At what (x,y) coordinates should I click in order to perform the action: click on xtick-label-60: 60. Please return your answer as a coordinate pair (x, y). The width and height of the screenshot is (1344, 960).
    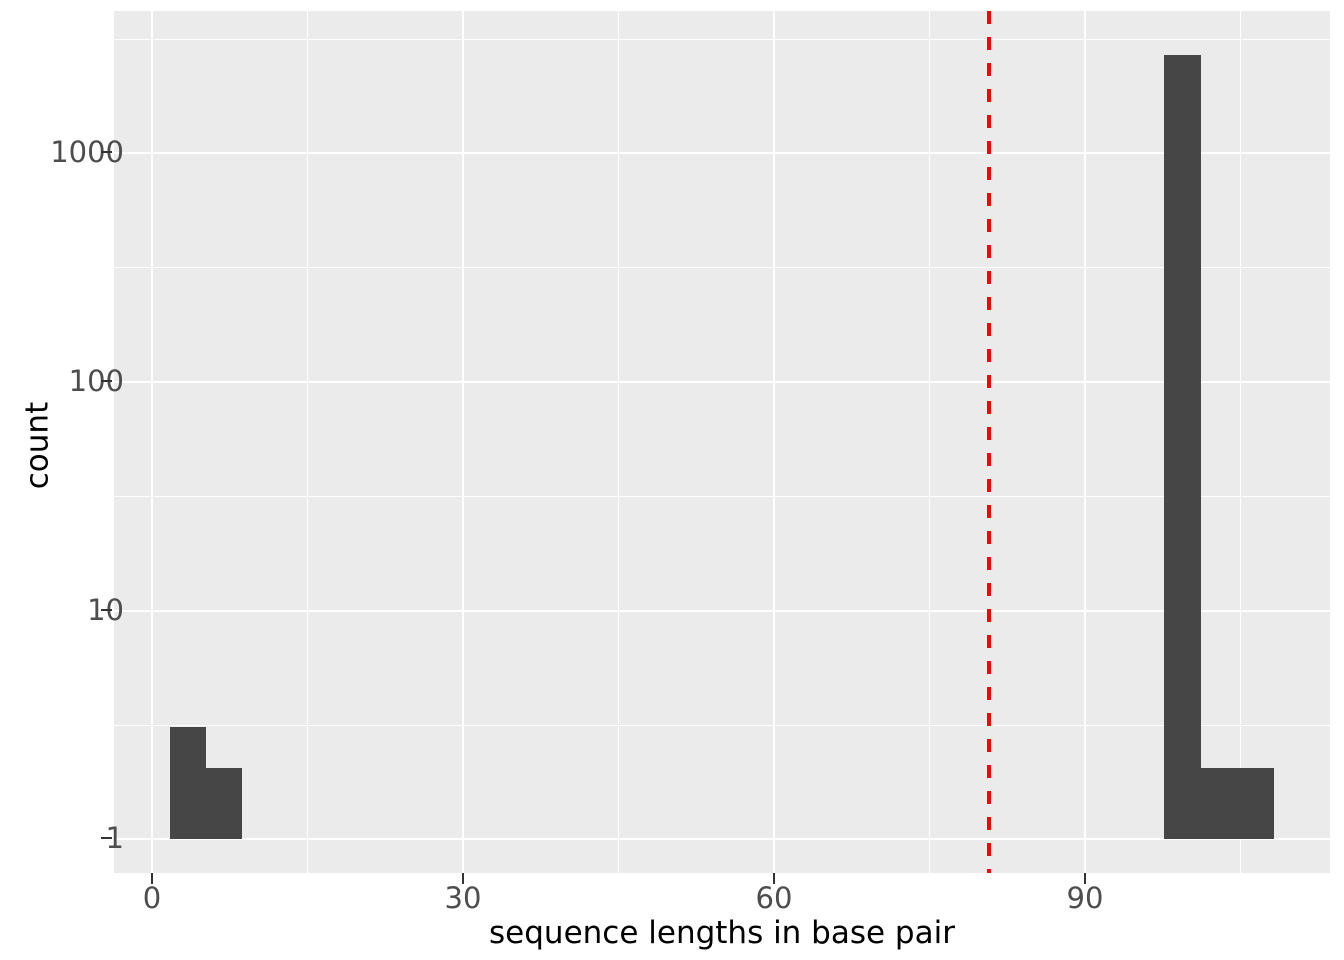
    Looking at the image, I should click on (774, 898).